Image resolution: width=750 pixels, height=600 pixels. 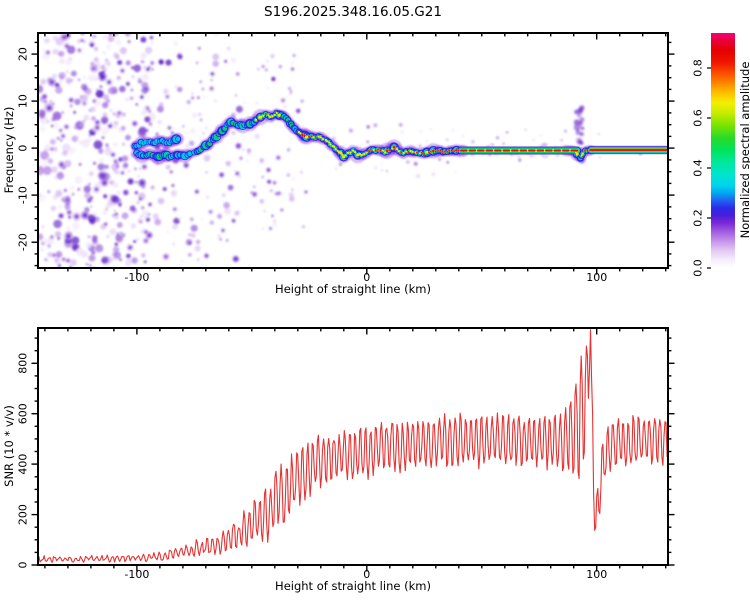 I want to click on echo-trace-body, so click(x=399, y=135).